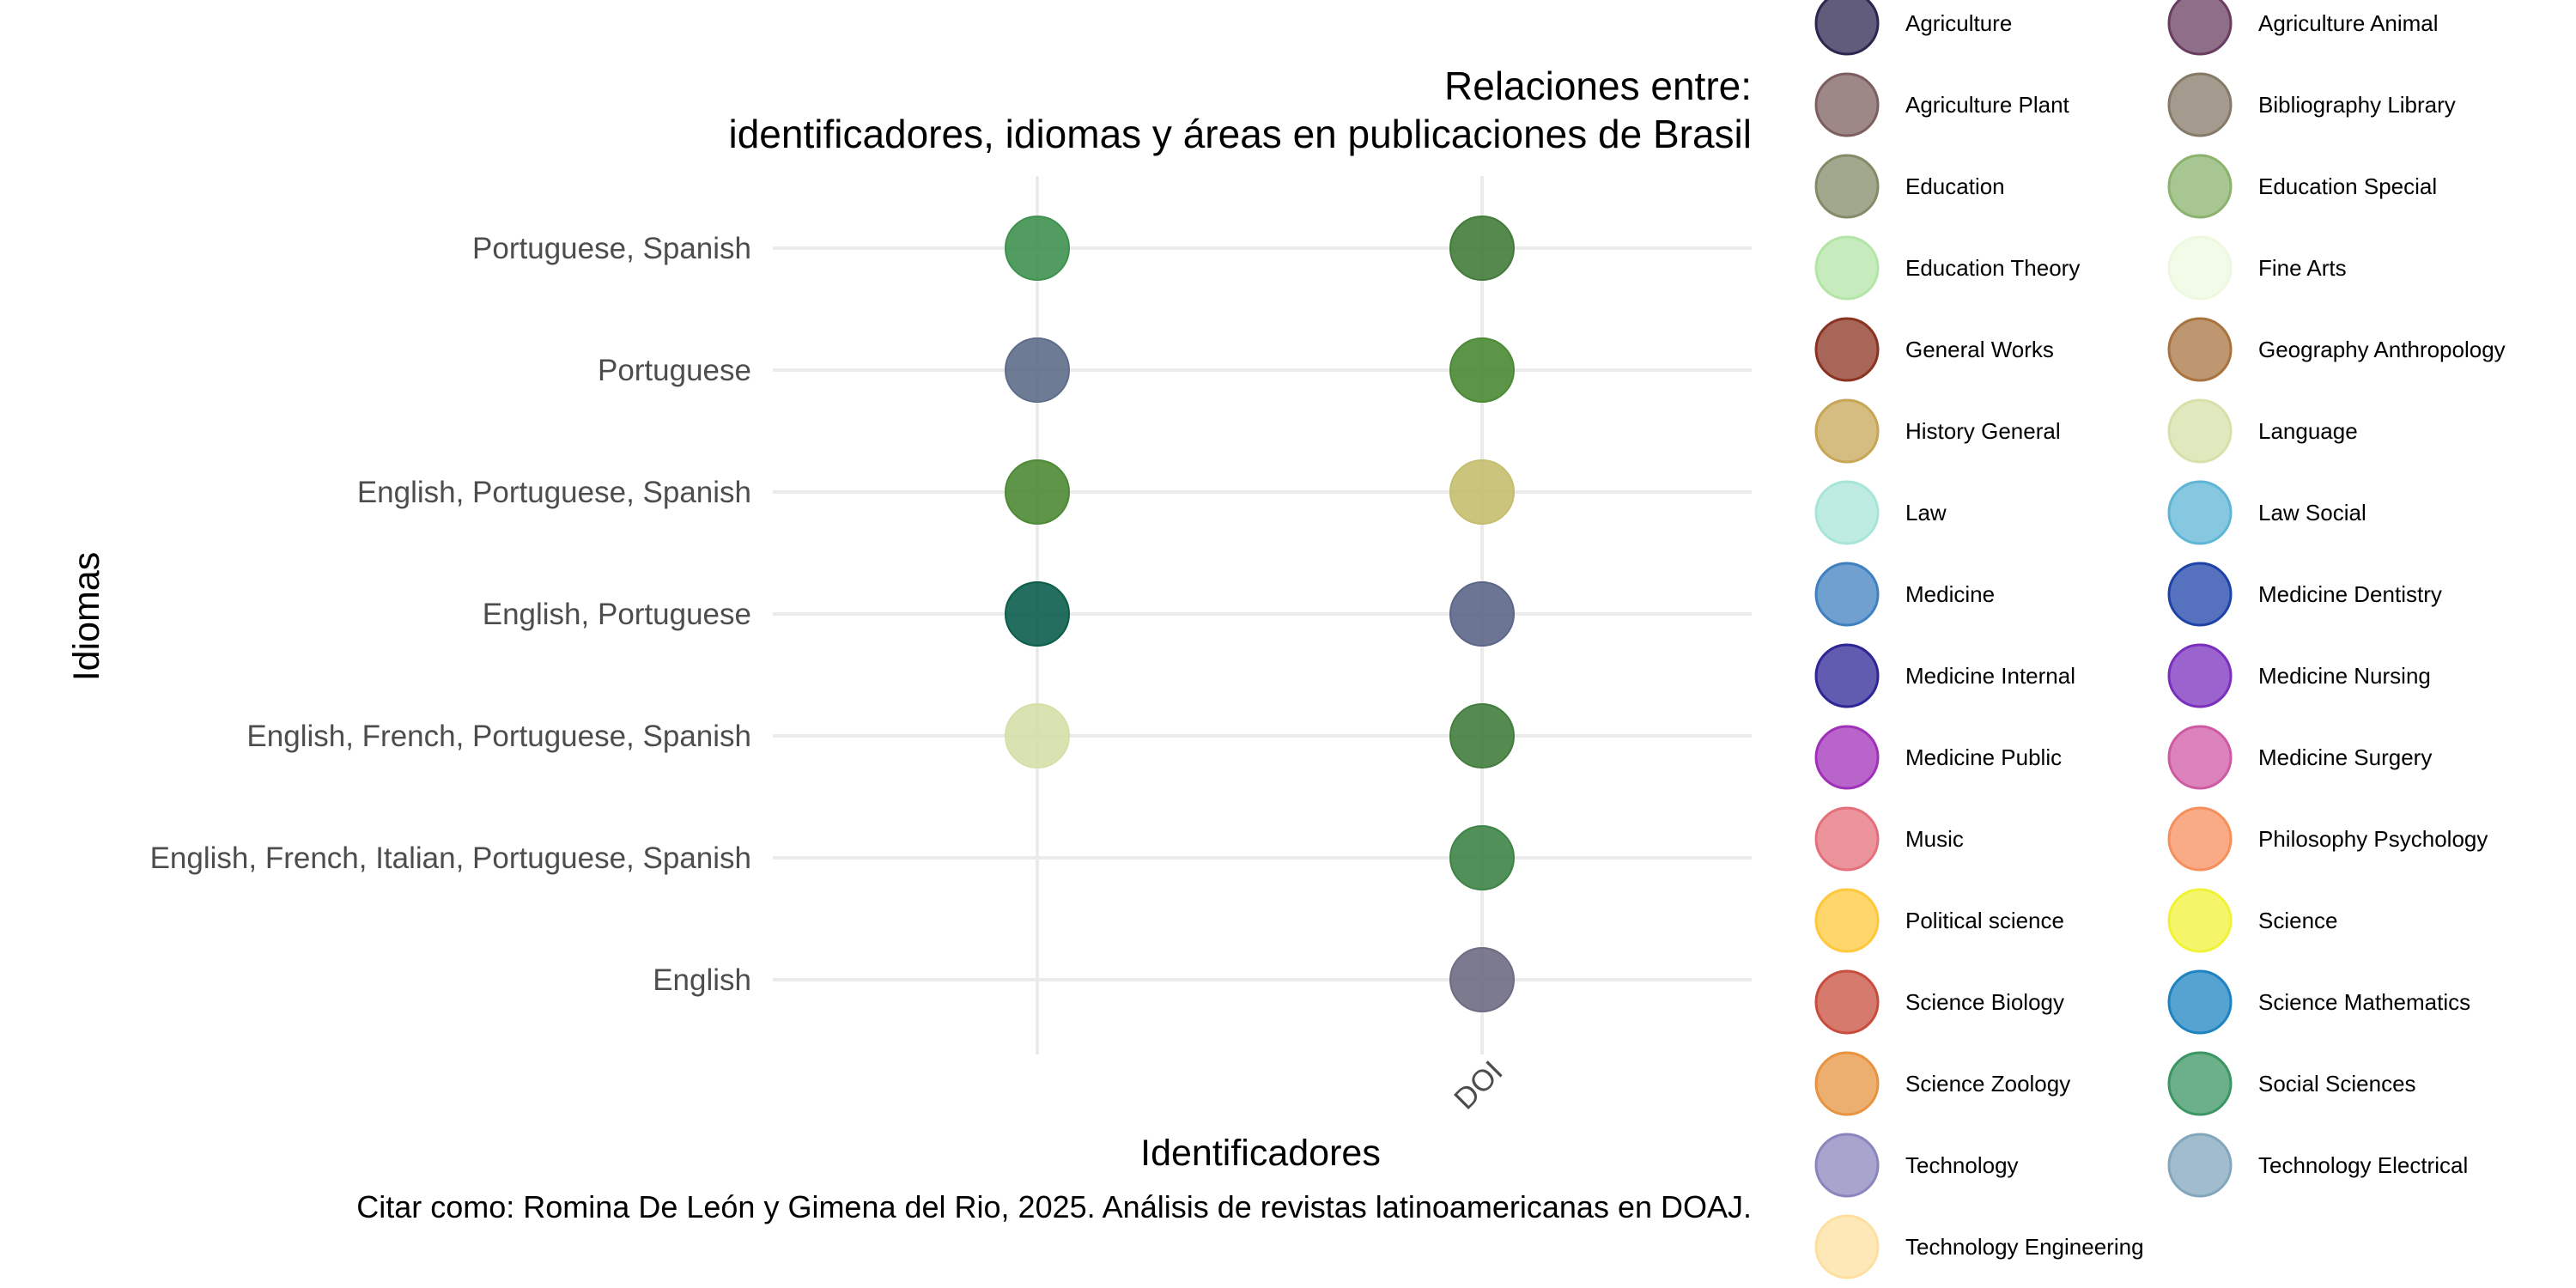 The width and height of the screenshot is (2576, 1288). What do you see at coordinates (499, 737) in the screenshot?
I see `y-tick-label: English, French, Portuguese, Spanish` at bounding box center [499, 737].